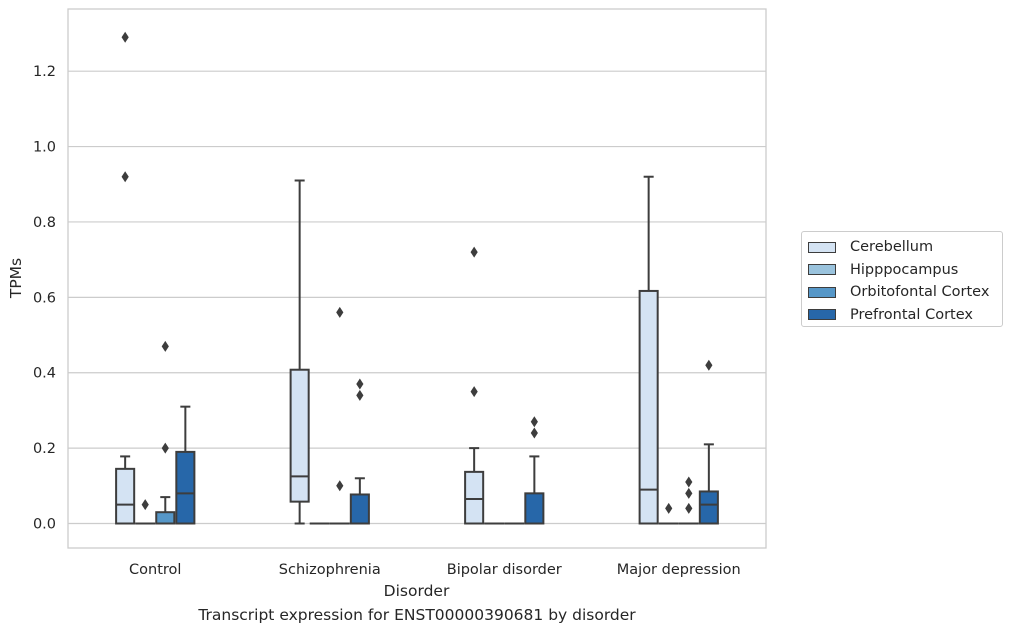  I want to click on legend-item-cerebellum: Cerebellum, so click(905, 247).